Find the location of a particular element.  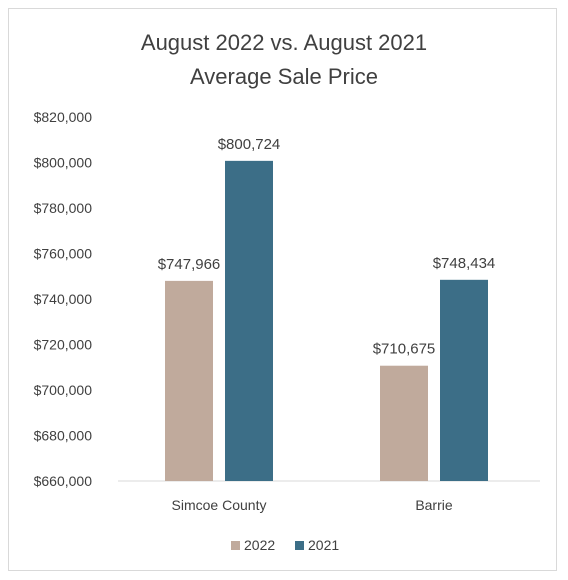

x-category-label: Barrie is located at coordinates (434, 505).